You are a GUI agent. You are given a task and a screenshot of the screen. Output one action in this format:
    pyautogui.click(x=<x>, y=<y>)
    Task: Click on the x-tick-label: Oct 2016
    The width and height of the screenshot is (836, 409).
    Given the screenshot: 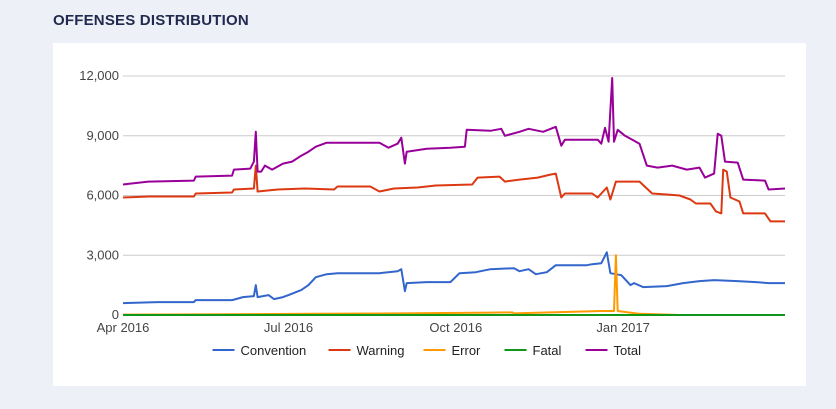 What is the action you would take?
    pyautogui.click(x=455, y=327)
    